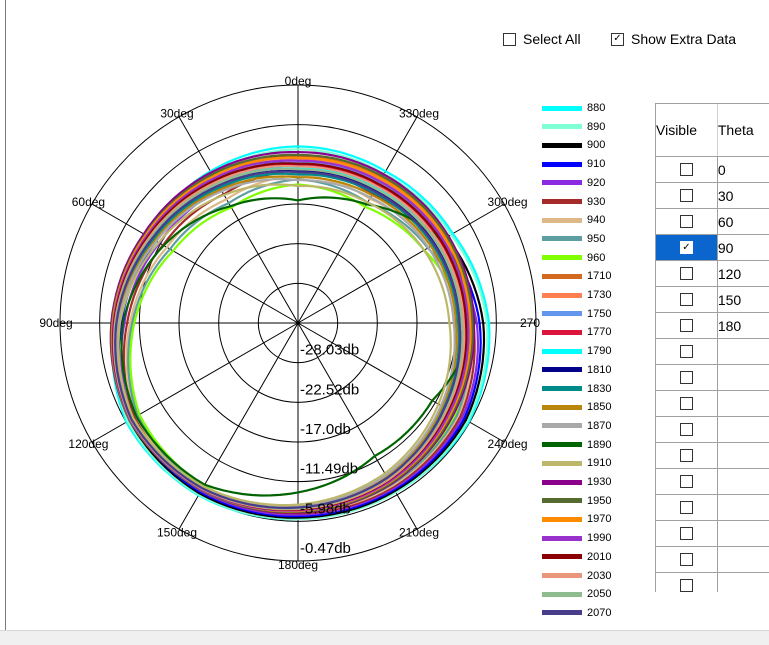 Image resolution: width=769 pixels, height=645 pixels. I want to click on window-left-border, so click(5, 315).